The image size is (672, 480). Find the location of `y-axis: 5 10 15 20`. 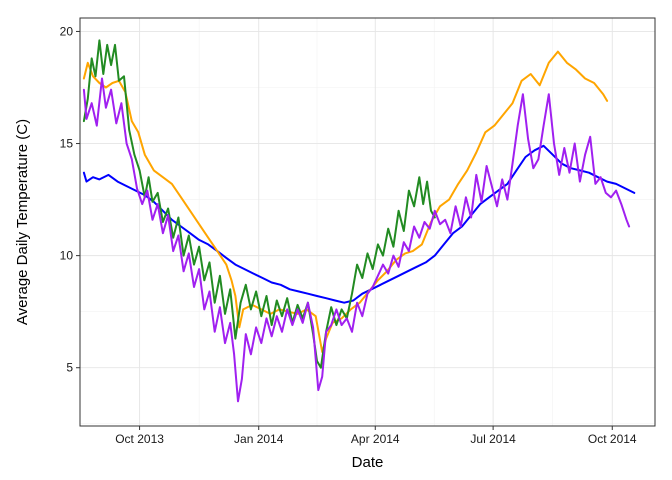

y-axis: 5 10 15 20 is located at coordinates (70, 199).